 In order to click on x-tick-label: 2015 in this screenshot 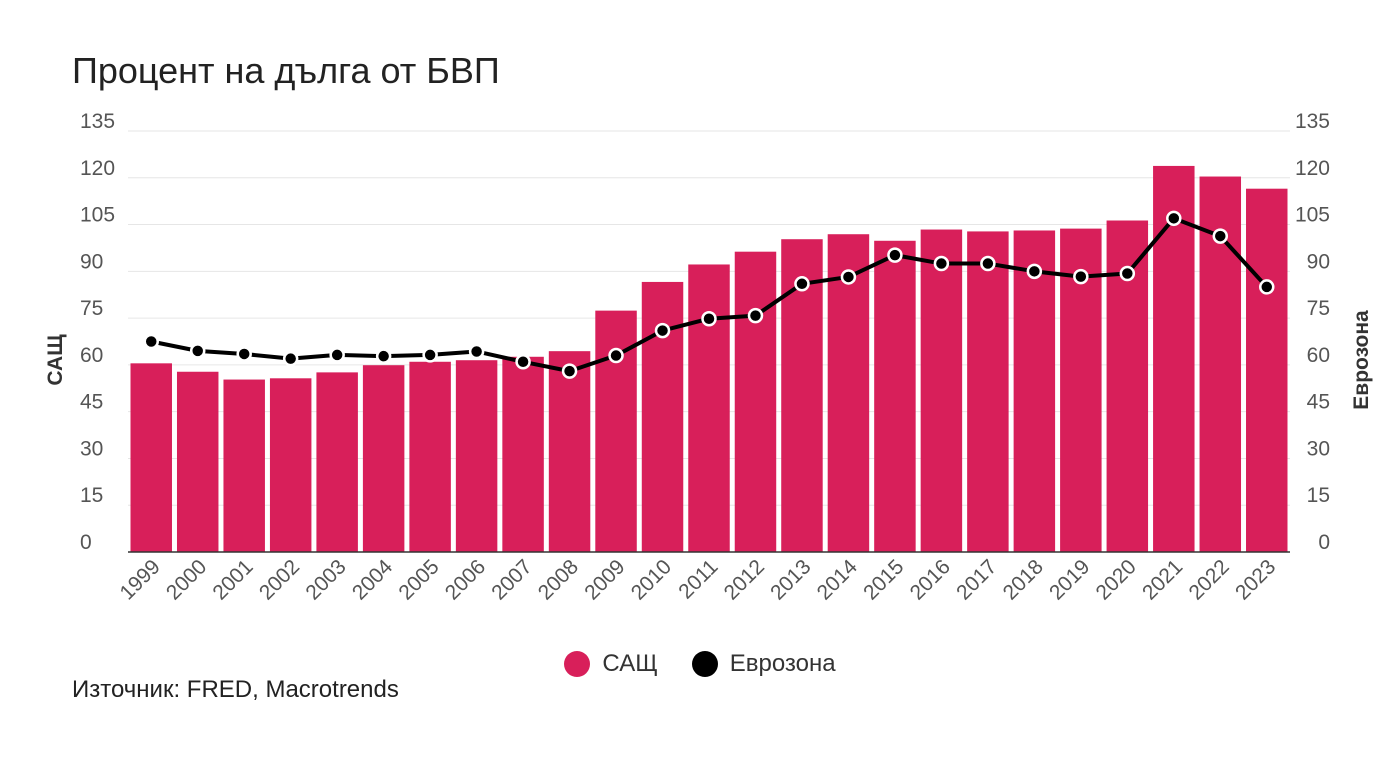, I will do `click(883, 579)`.